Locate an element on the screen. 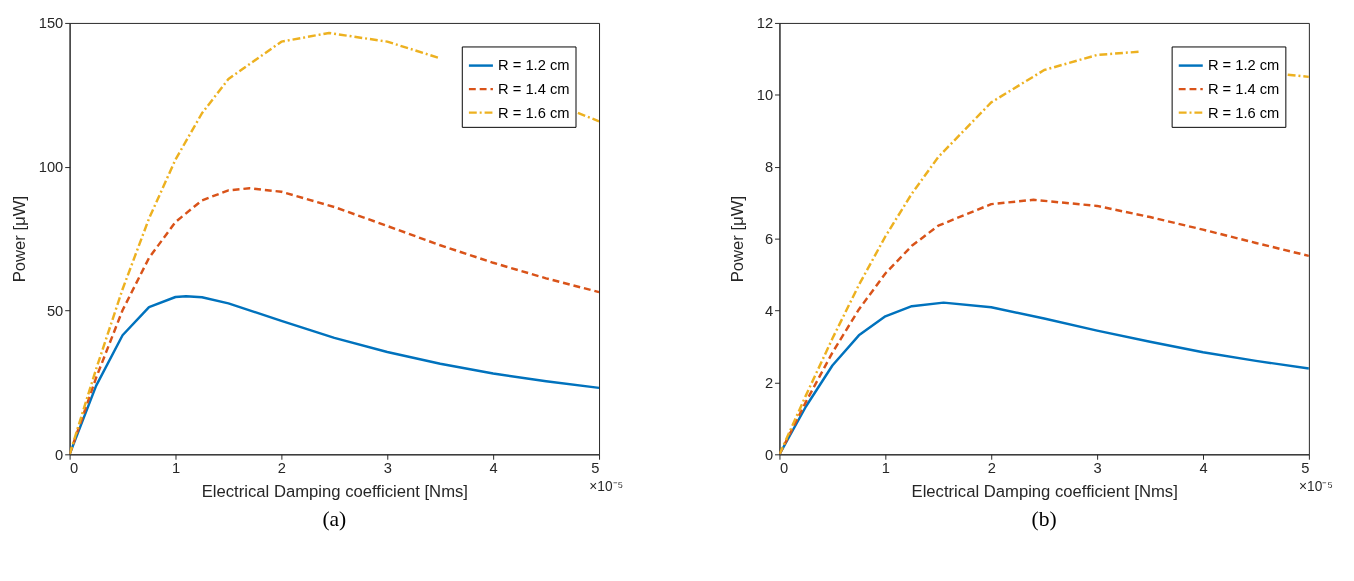 The image size is (1354, 581). y-tick-label: 150 is located at coordinates (51, 23).